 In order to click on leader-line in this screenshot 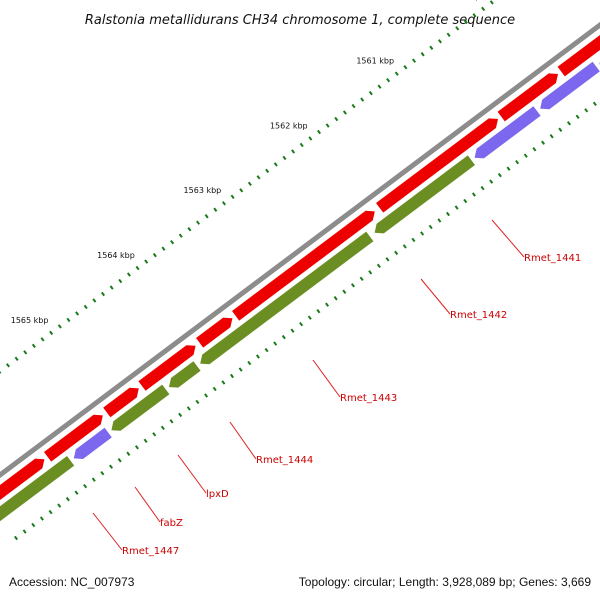, I will do `click(326, 378)`.